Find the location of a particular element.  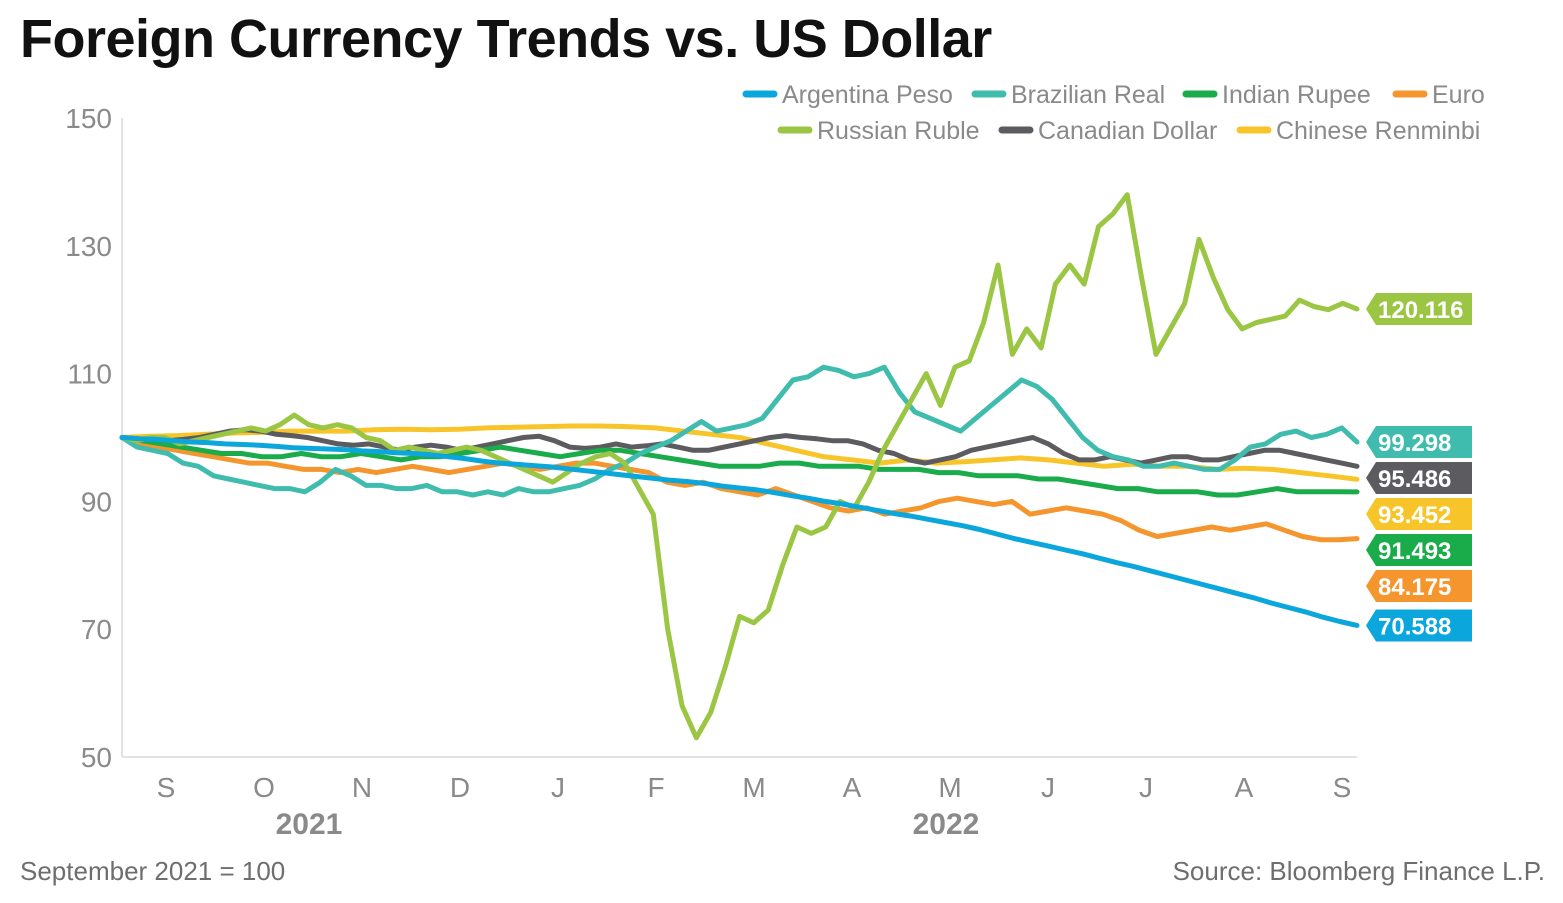

legend-label: Chinese Renminbi is located at coordinates (1378, 131).